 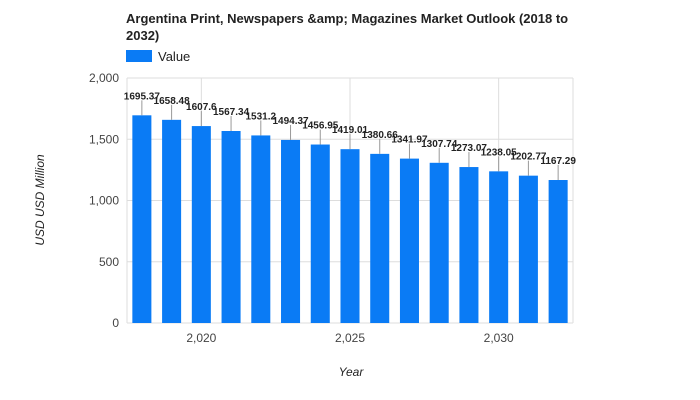 I want to click on data-label: 1341.97, so click(x=409, y=140).